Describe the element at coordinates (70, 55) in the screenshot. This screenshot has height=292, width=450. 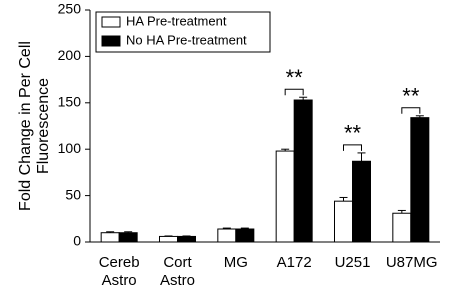
I see `y-tick-label: 200` at that location.